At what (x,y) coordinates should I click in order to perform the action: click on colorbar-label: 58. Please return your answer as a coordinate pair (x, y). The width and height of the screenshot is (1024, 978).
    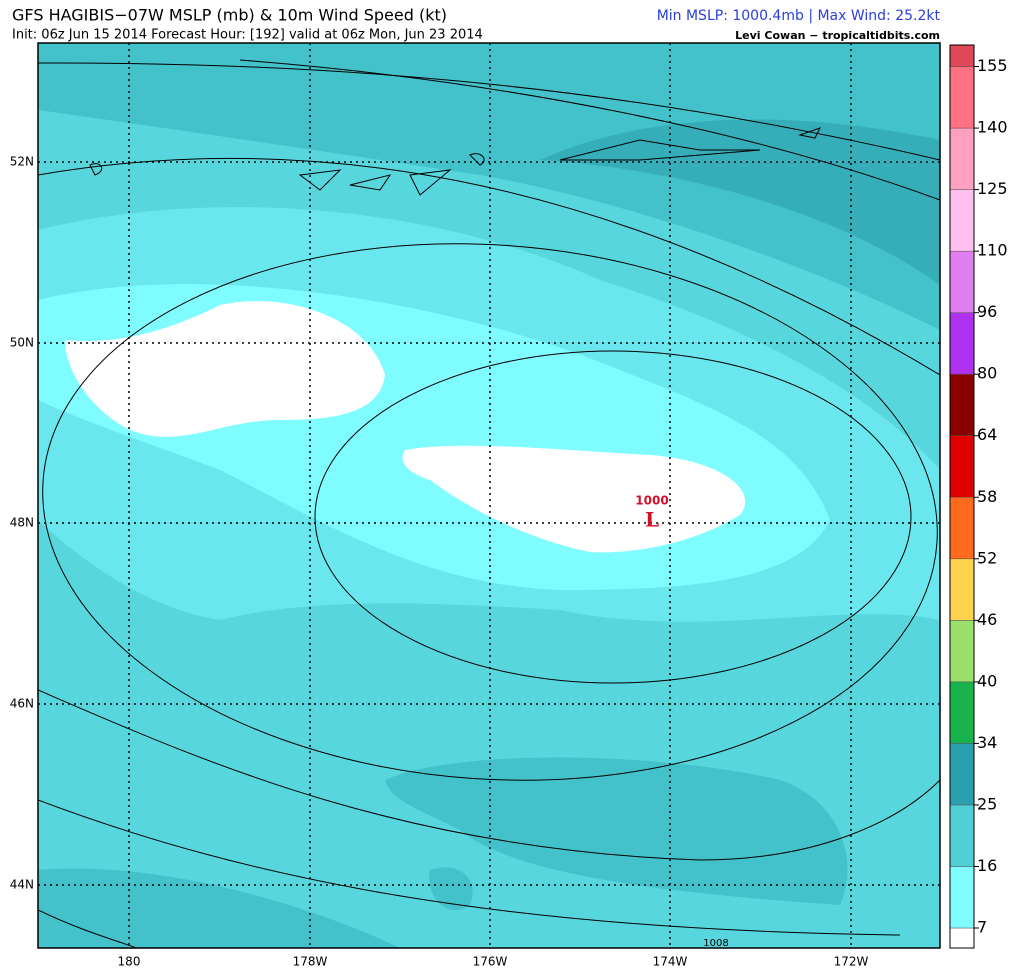
    Looking at the image, I should click on (987, 496).